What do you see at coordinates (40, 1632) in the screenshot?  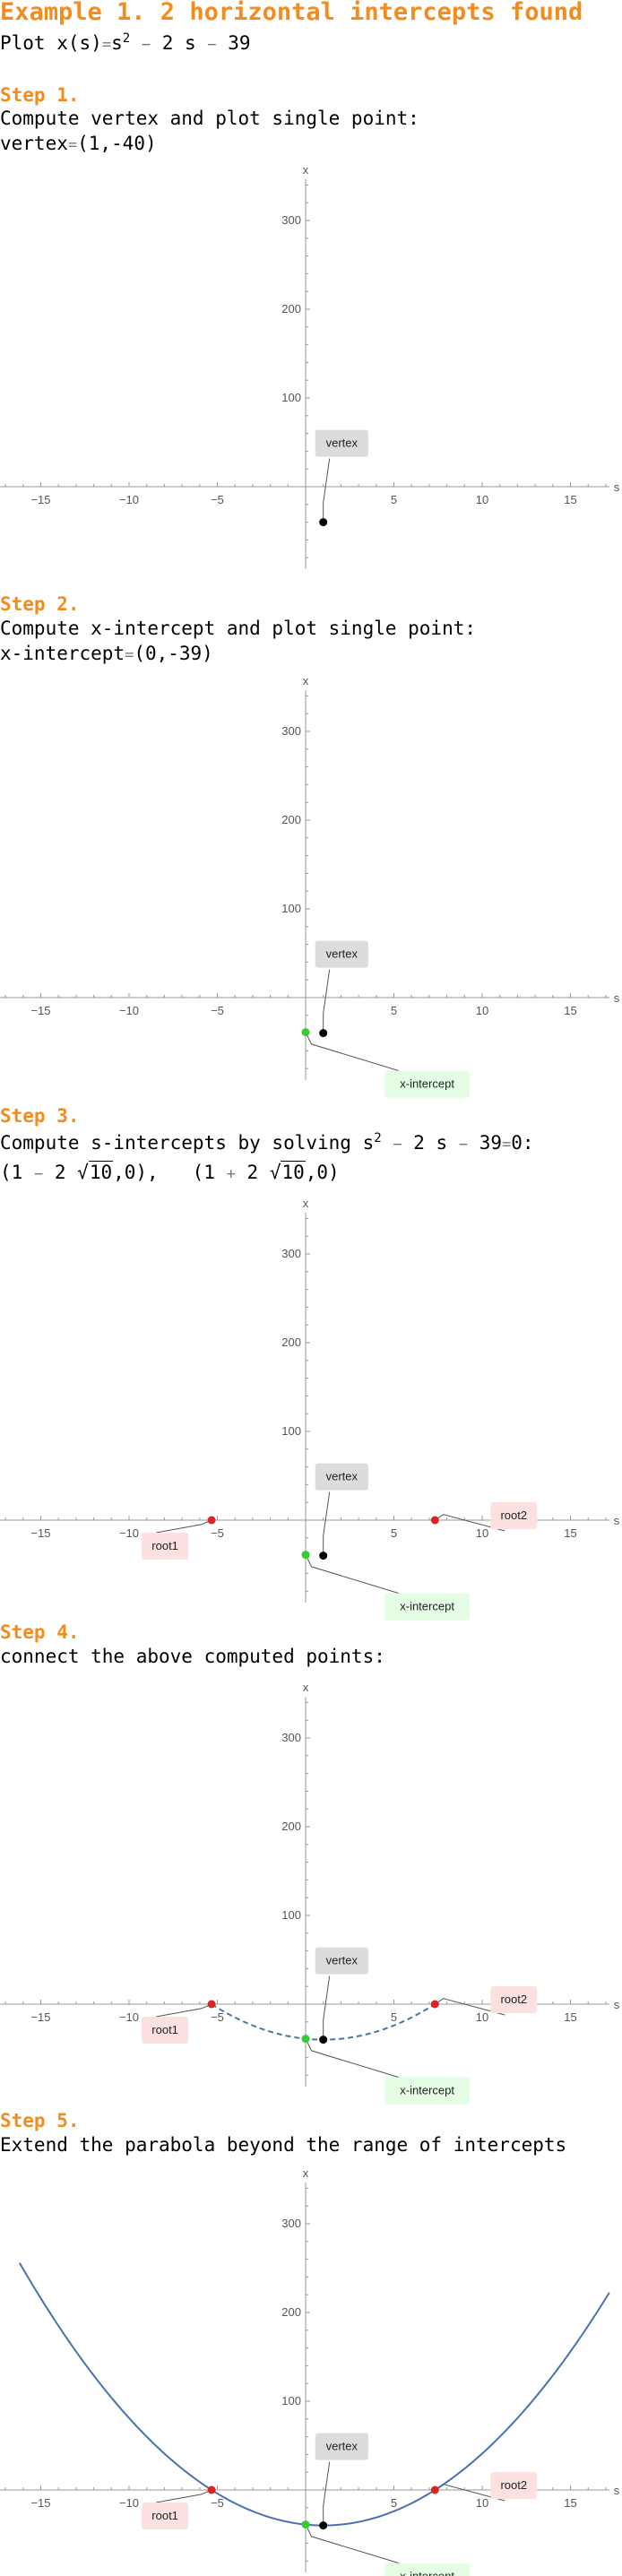 I see `step-4-label: Step 4.` at bounding box center [40, 1632].